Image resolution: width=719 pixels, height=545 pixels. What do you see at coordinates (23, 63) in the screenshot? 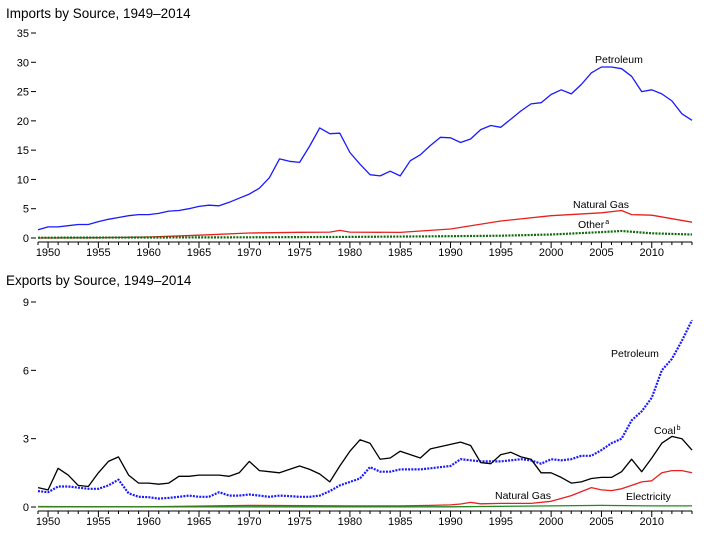
I see `y-tick-label: 30` at bounding box center [23, 63].